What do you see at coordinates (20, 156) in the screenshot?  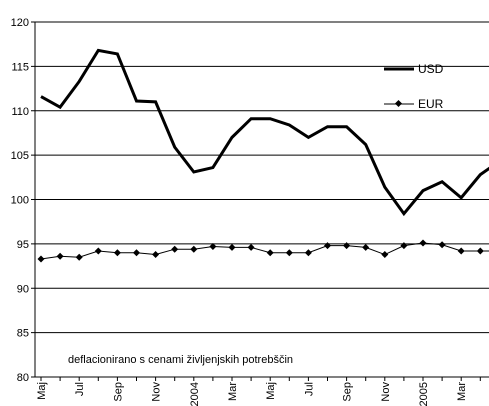 I see `y-tick-label: 105` at bounding box center [20, 156].